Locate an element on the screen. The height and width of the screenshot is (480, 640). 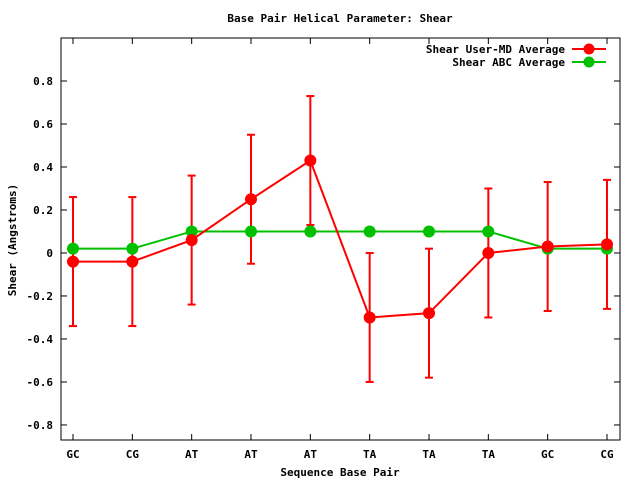
y-tick-label: 0.2 is located at coordinates (43, 210).